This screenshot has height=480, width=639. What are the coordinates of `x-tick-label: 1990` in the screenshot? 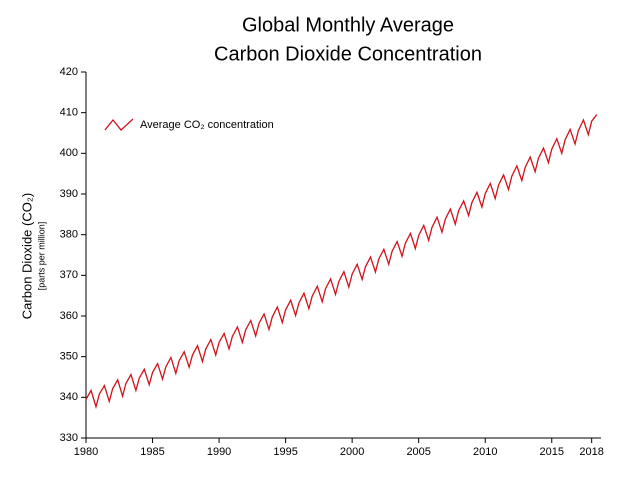 It's located at (219, 452).